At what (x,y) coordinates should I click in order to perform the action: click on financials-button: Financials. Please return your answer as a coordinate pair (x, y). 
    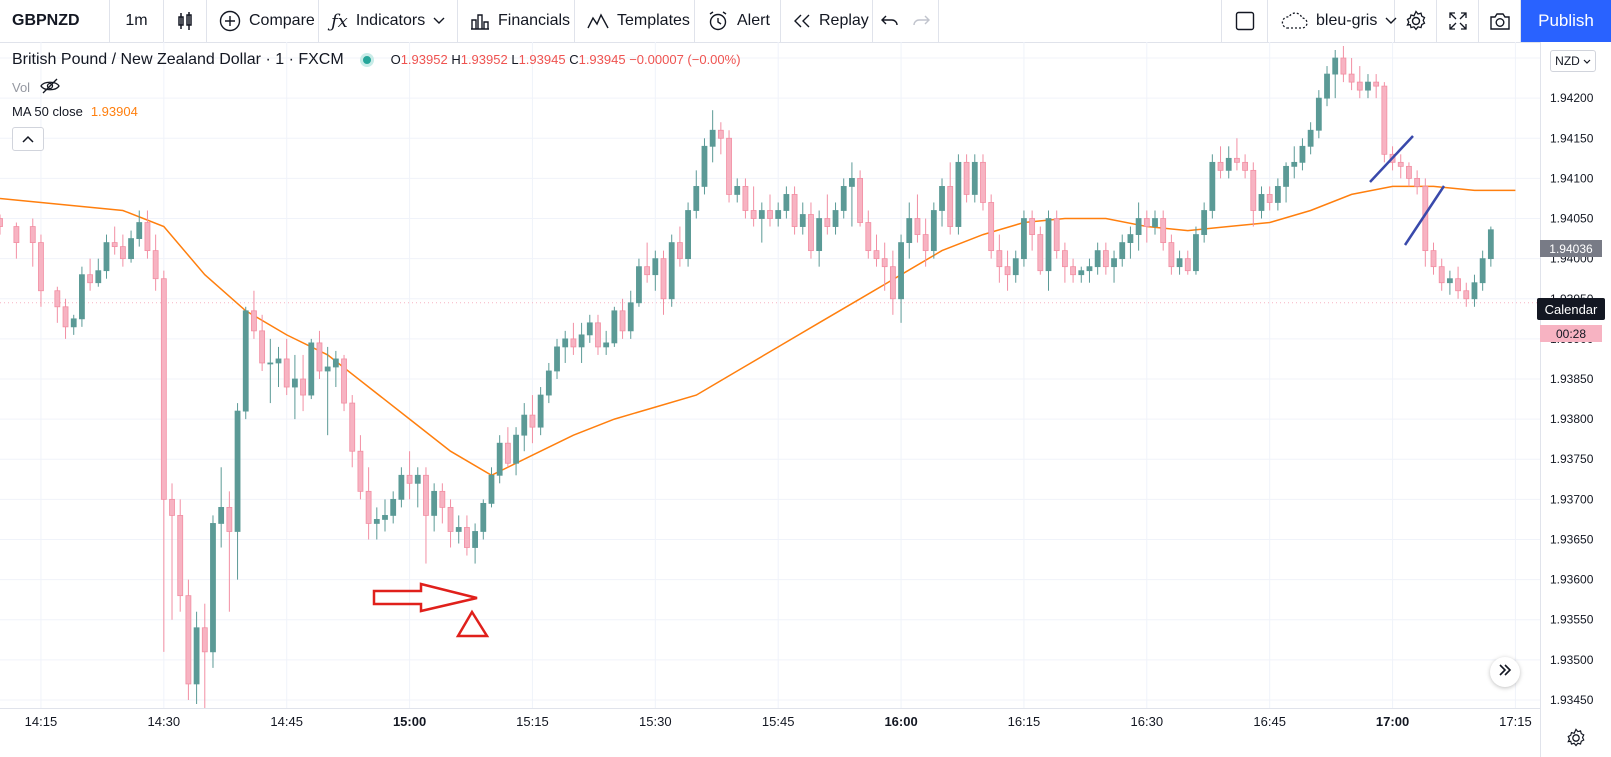
    Looking at the image, I should click on (516, 21).